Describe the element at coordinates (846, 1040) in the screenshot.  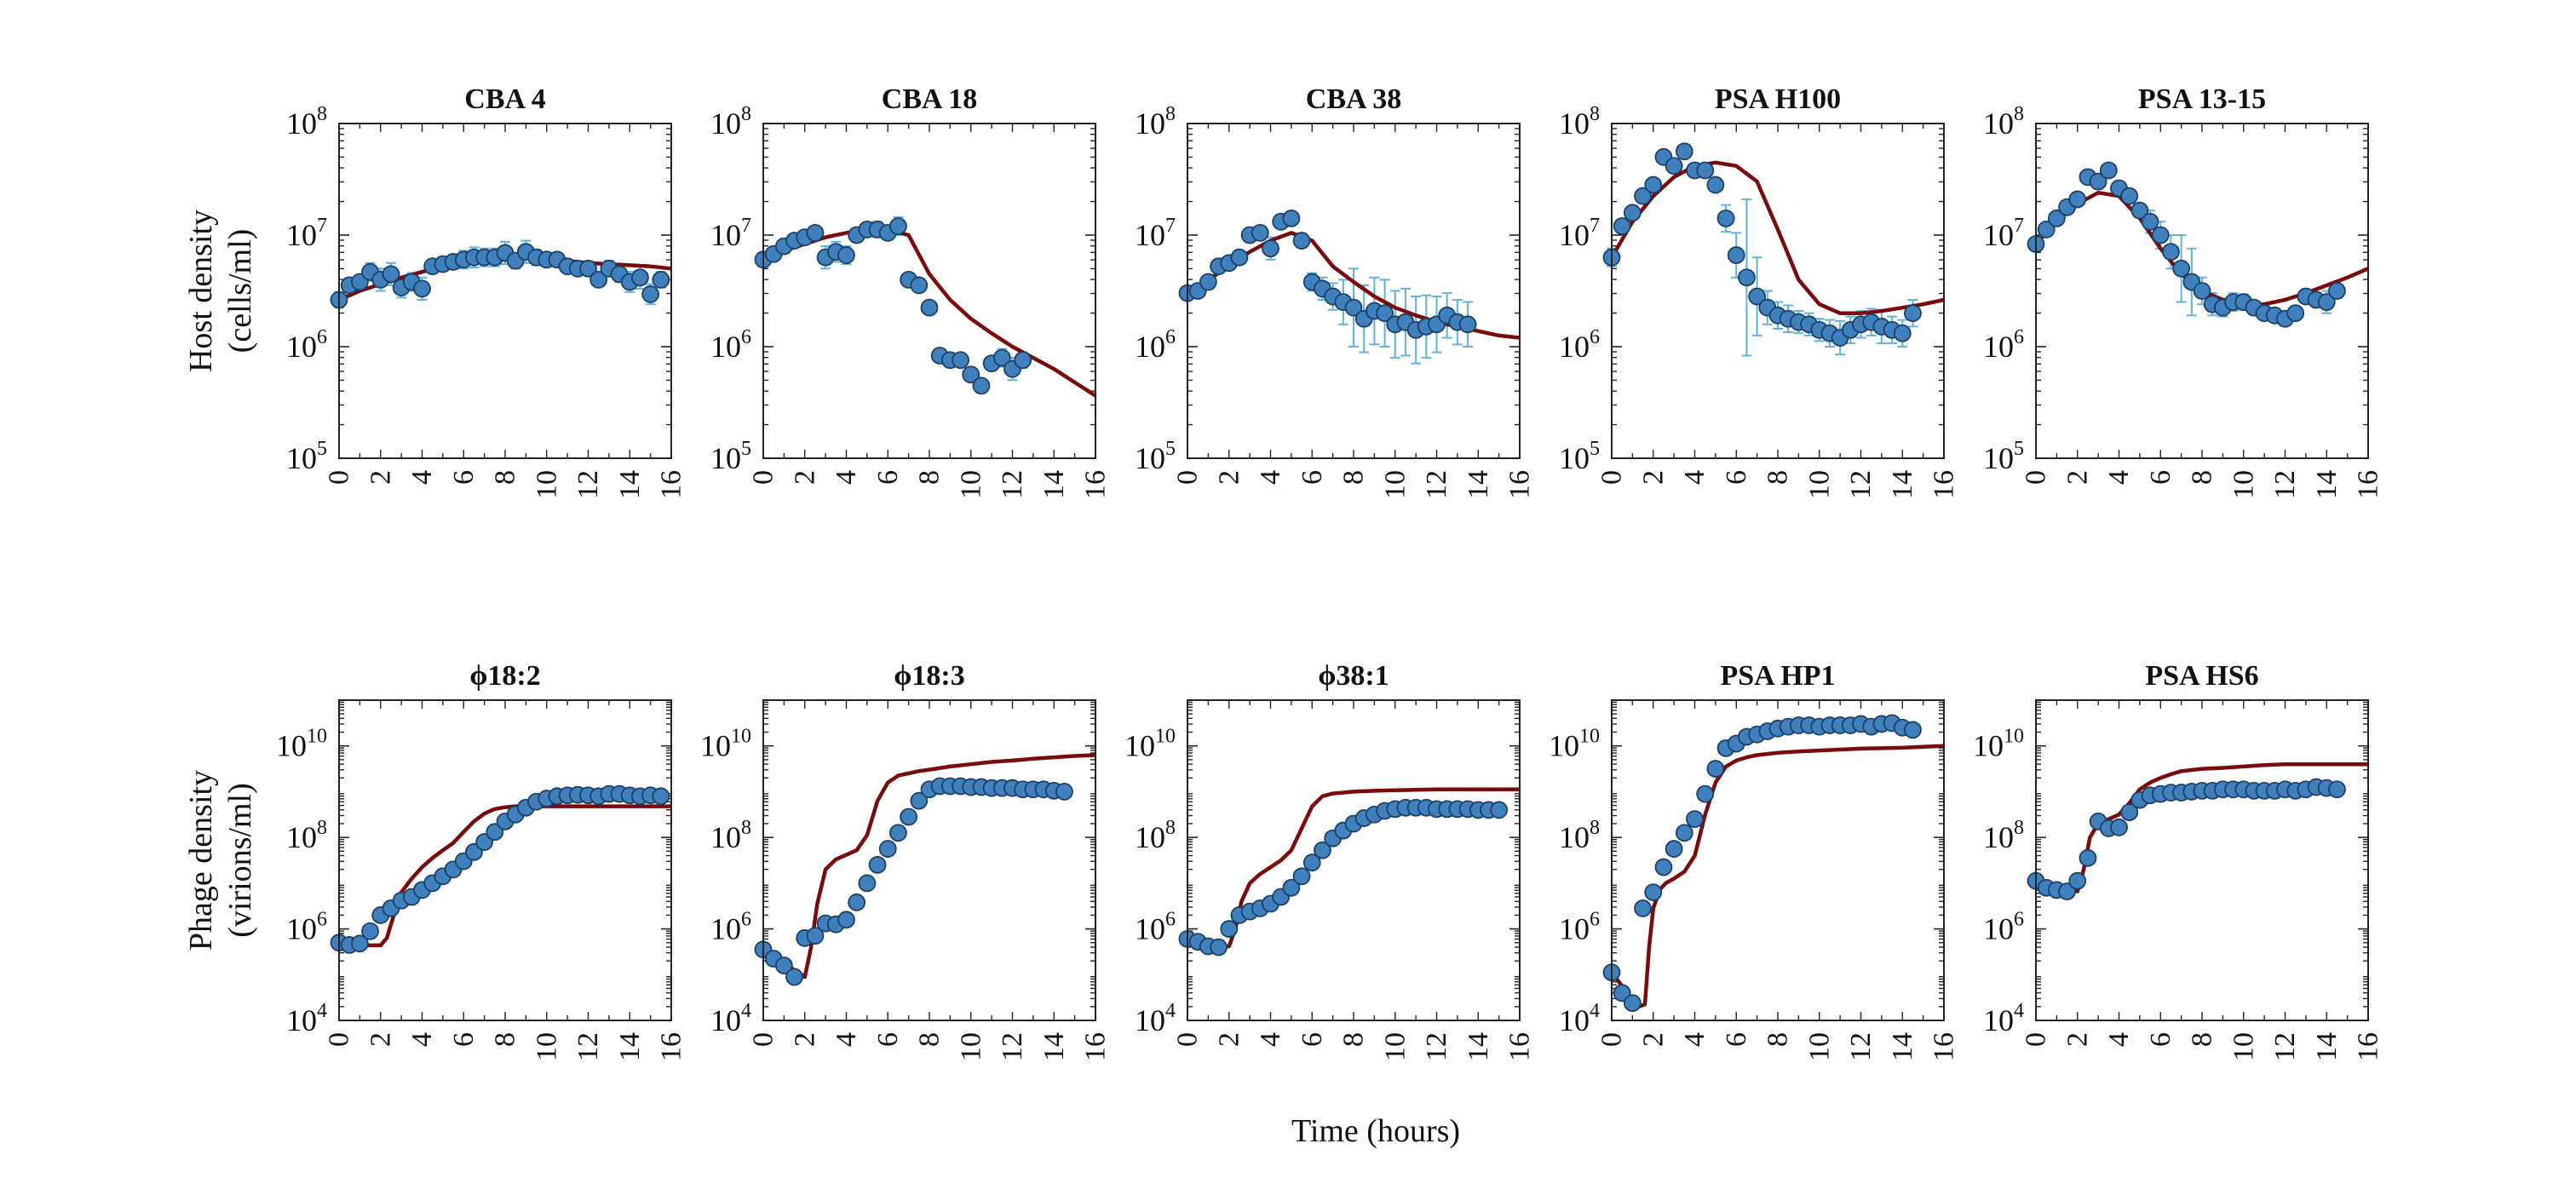
I see `x-tick-label: 4` at that location.